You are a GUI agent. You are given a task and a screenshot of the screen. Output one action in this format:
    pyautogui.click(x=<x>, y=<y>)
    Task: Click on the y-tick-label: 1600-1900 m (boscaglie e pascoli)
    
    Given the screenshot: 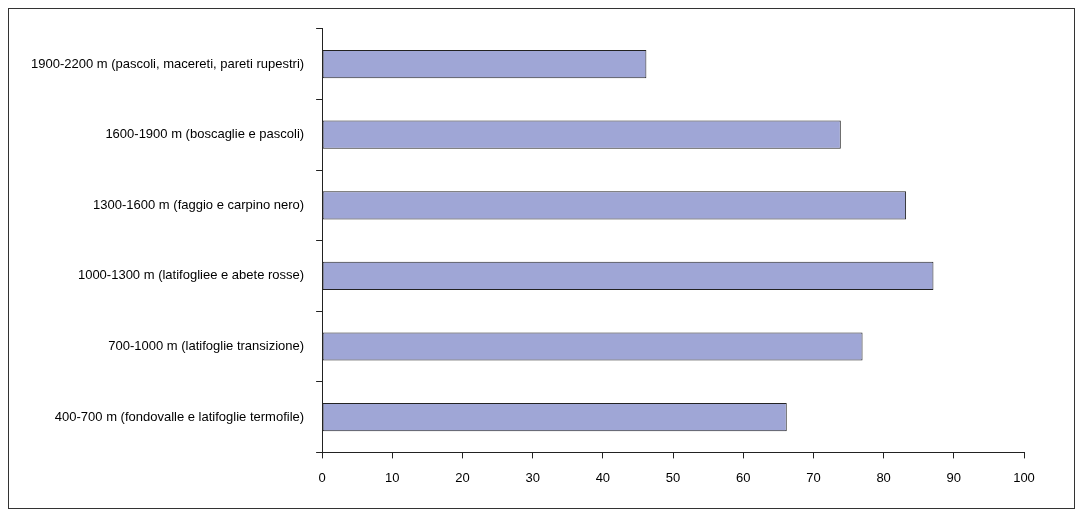 What is the action you would take?
    pyautogui.click(x=205, y=134)
    